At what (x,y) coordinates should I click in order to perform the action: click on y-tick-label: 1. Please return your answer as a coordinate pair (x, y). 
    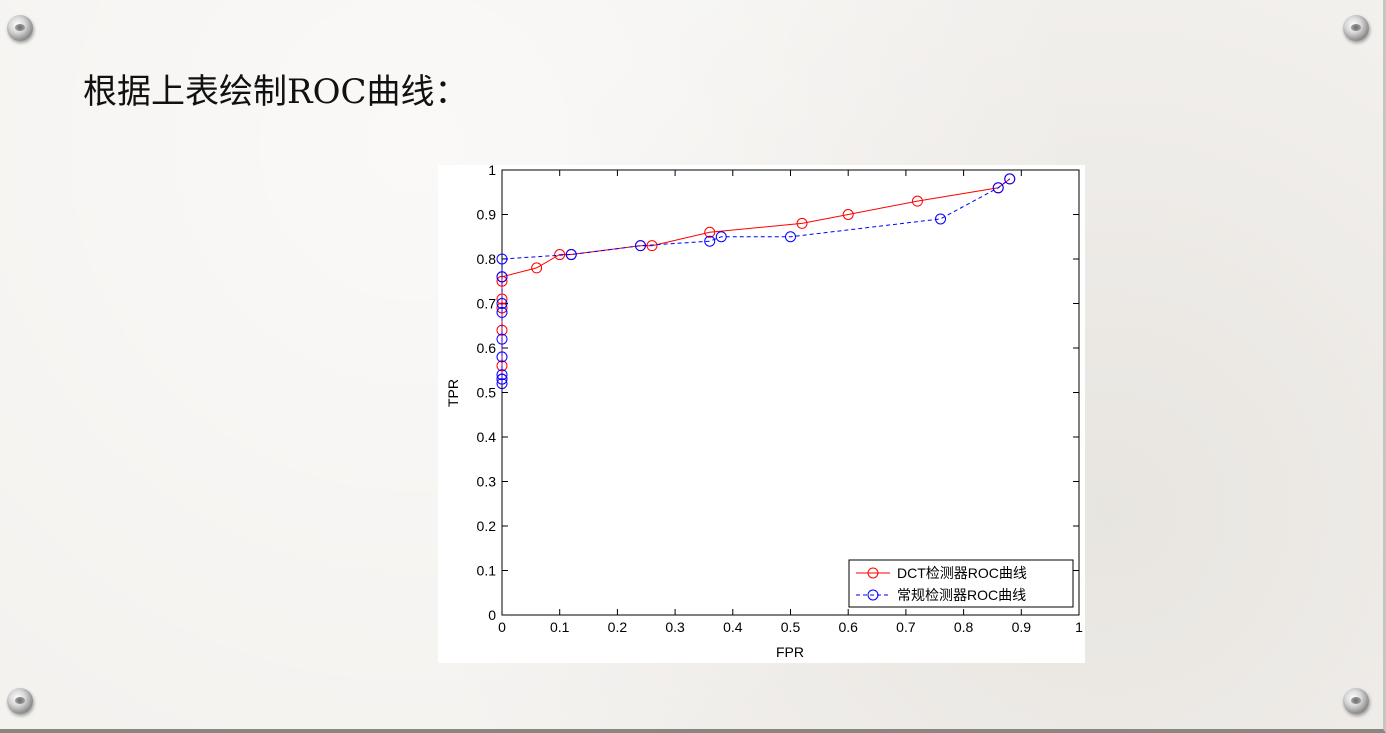
    Looking at the image, I should click on (492, 171).